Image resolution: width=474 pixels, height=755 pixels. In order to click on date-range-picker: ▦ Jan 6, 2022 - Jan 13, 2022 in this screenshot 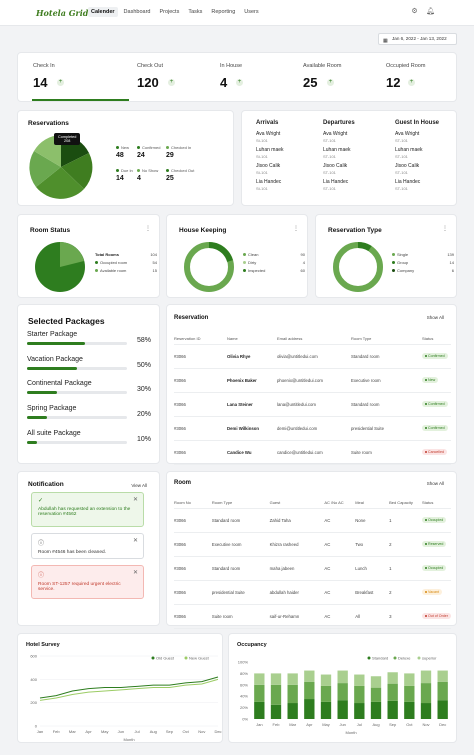, I will do `click(417, 39)`.